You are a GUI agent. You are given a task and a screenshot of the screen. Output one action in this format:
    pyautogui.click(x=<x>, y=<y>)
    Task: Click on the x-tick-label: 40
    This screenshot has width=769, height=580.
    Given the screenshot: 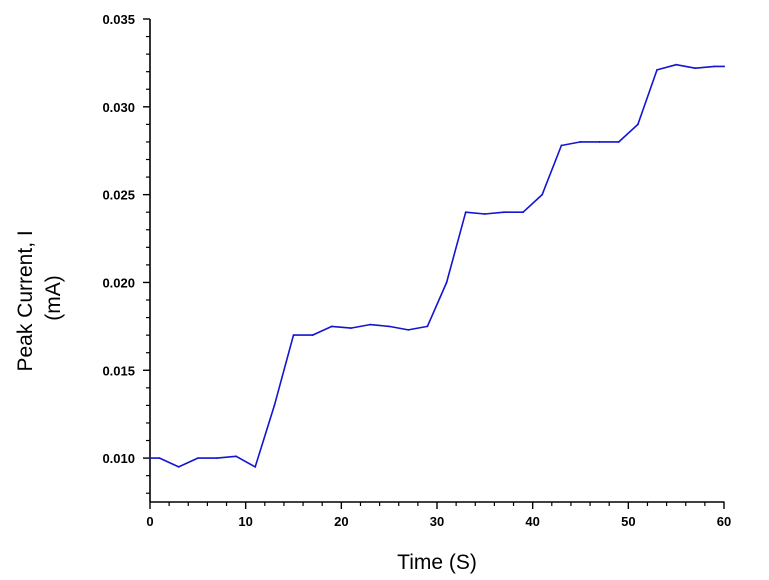 What is the action you would take?
    pyautogui.click(x=532, y=521)
    